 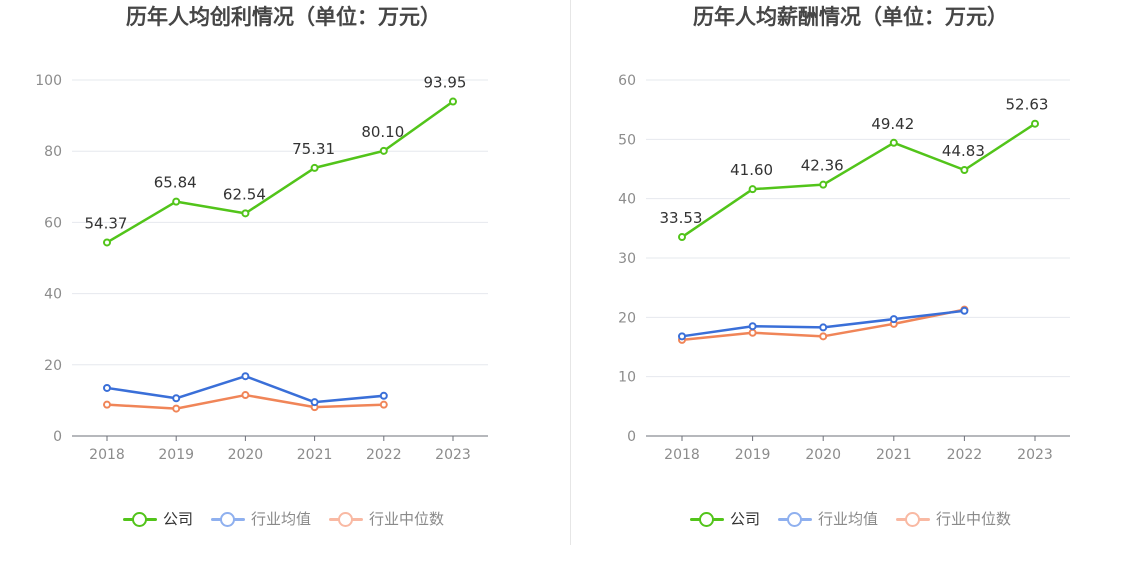 I want to click on data-label: 41.60, so click(x=751, y=170).